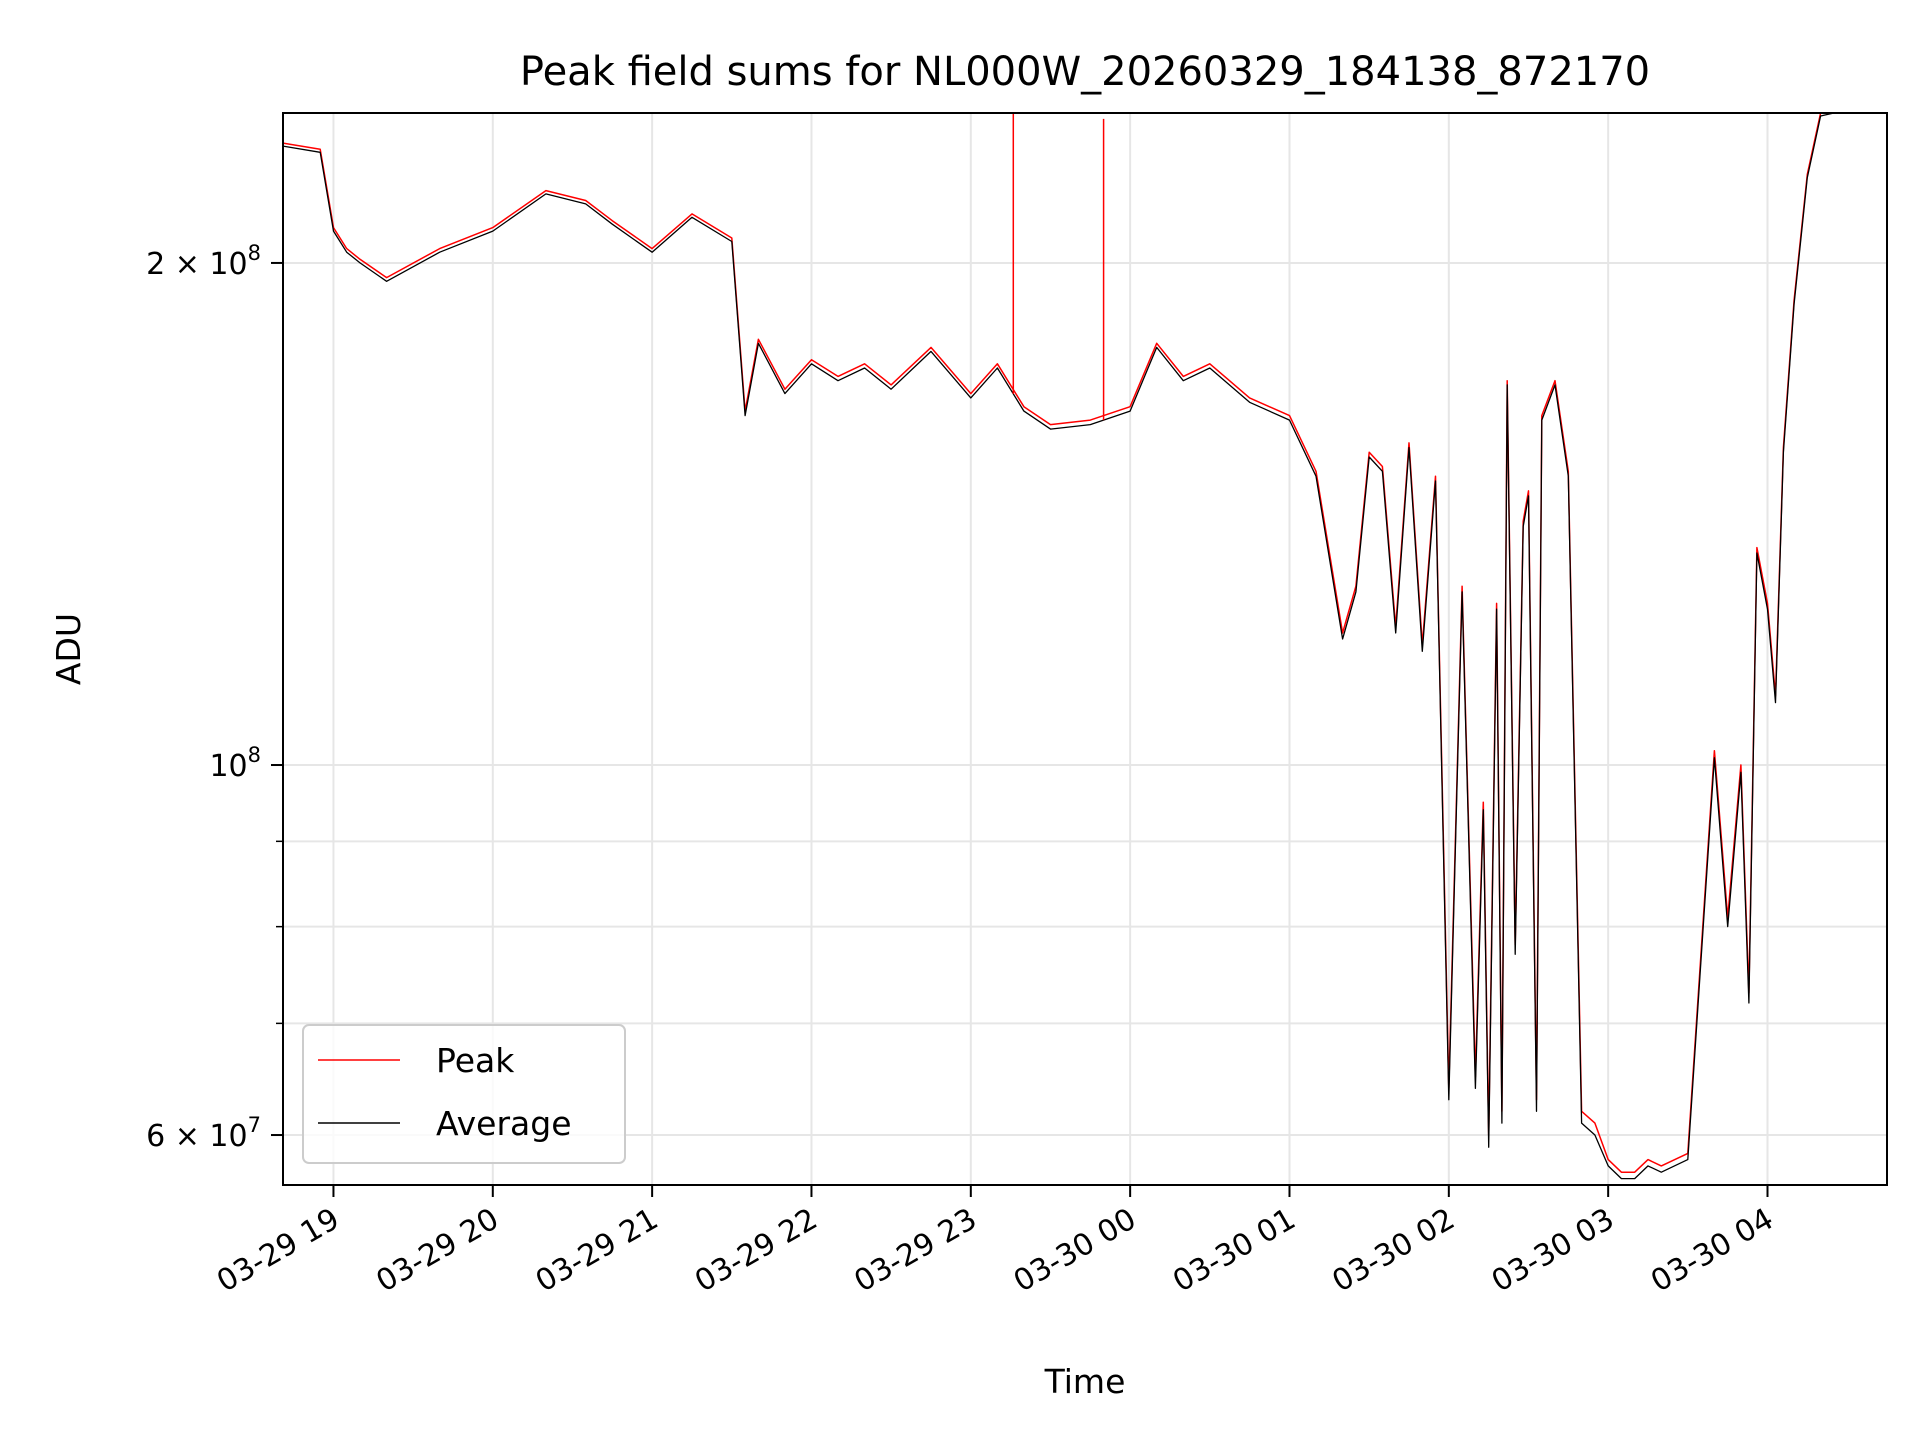 This screenshot has height=1440, width=1920. What do you see at coordinates (254, 1125) in the screenshot?
I see `y-tick-label-exponent: 7` at bounding box center [254, 1125].